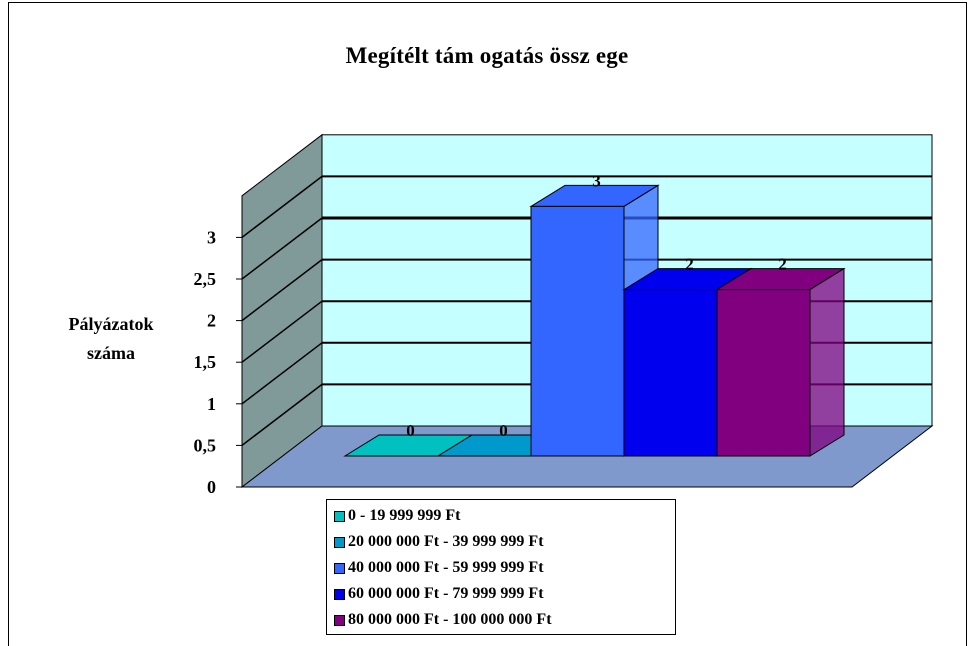 Image resolution: width=975 pixels, height=646 pixels. I want to click on legend-item: 60 000 000 Ft - 79 999 999 Ft, so click(439, 594).